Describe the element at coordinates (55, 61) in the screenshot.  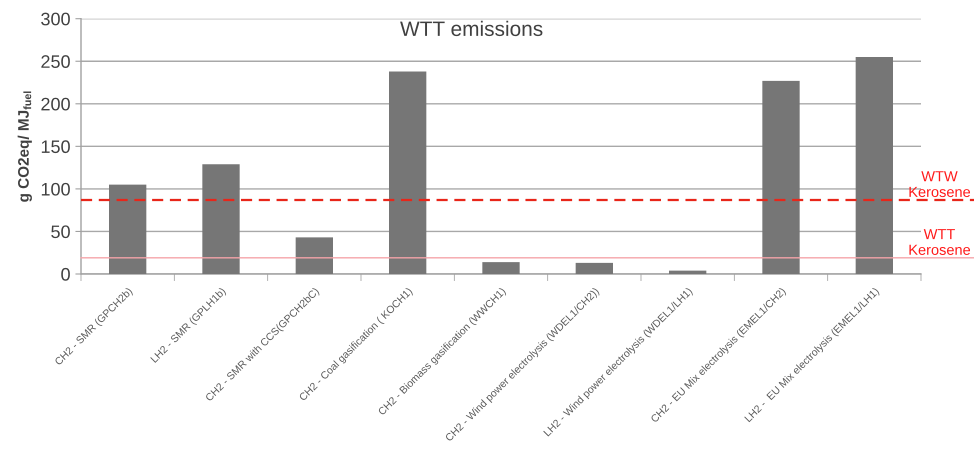
I see `y-tick-label: 250` at that location.